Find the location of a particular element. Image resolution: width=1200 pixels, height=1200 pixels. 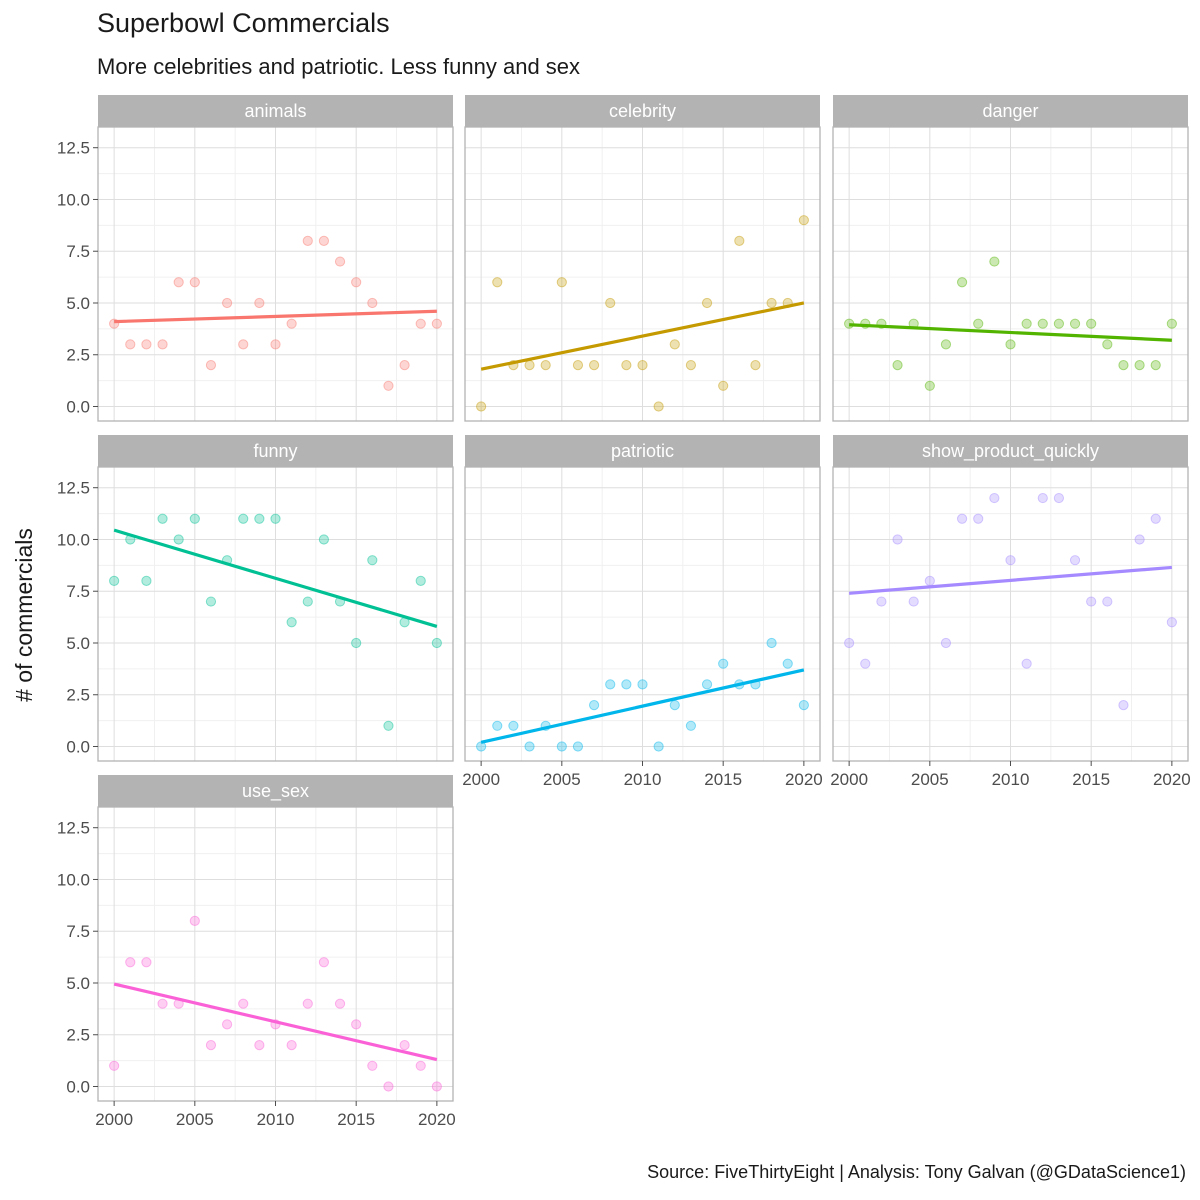

facet-strip-label: animals is located at coordinates (275, 111).